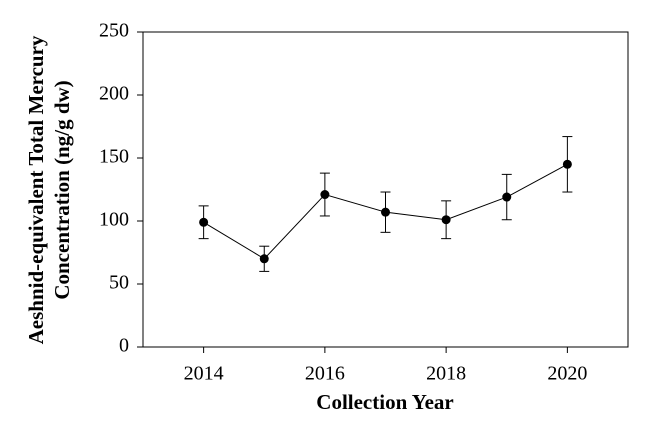  What do you see at coordinates (62, 189) in the screenshot?
I see `y-axis-label: Concentration (ng/g dw)` at bounding box center [62, 189].